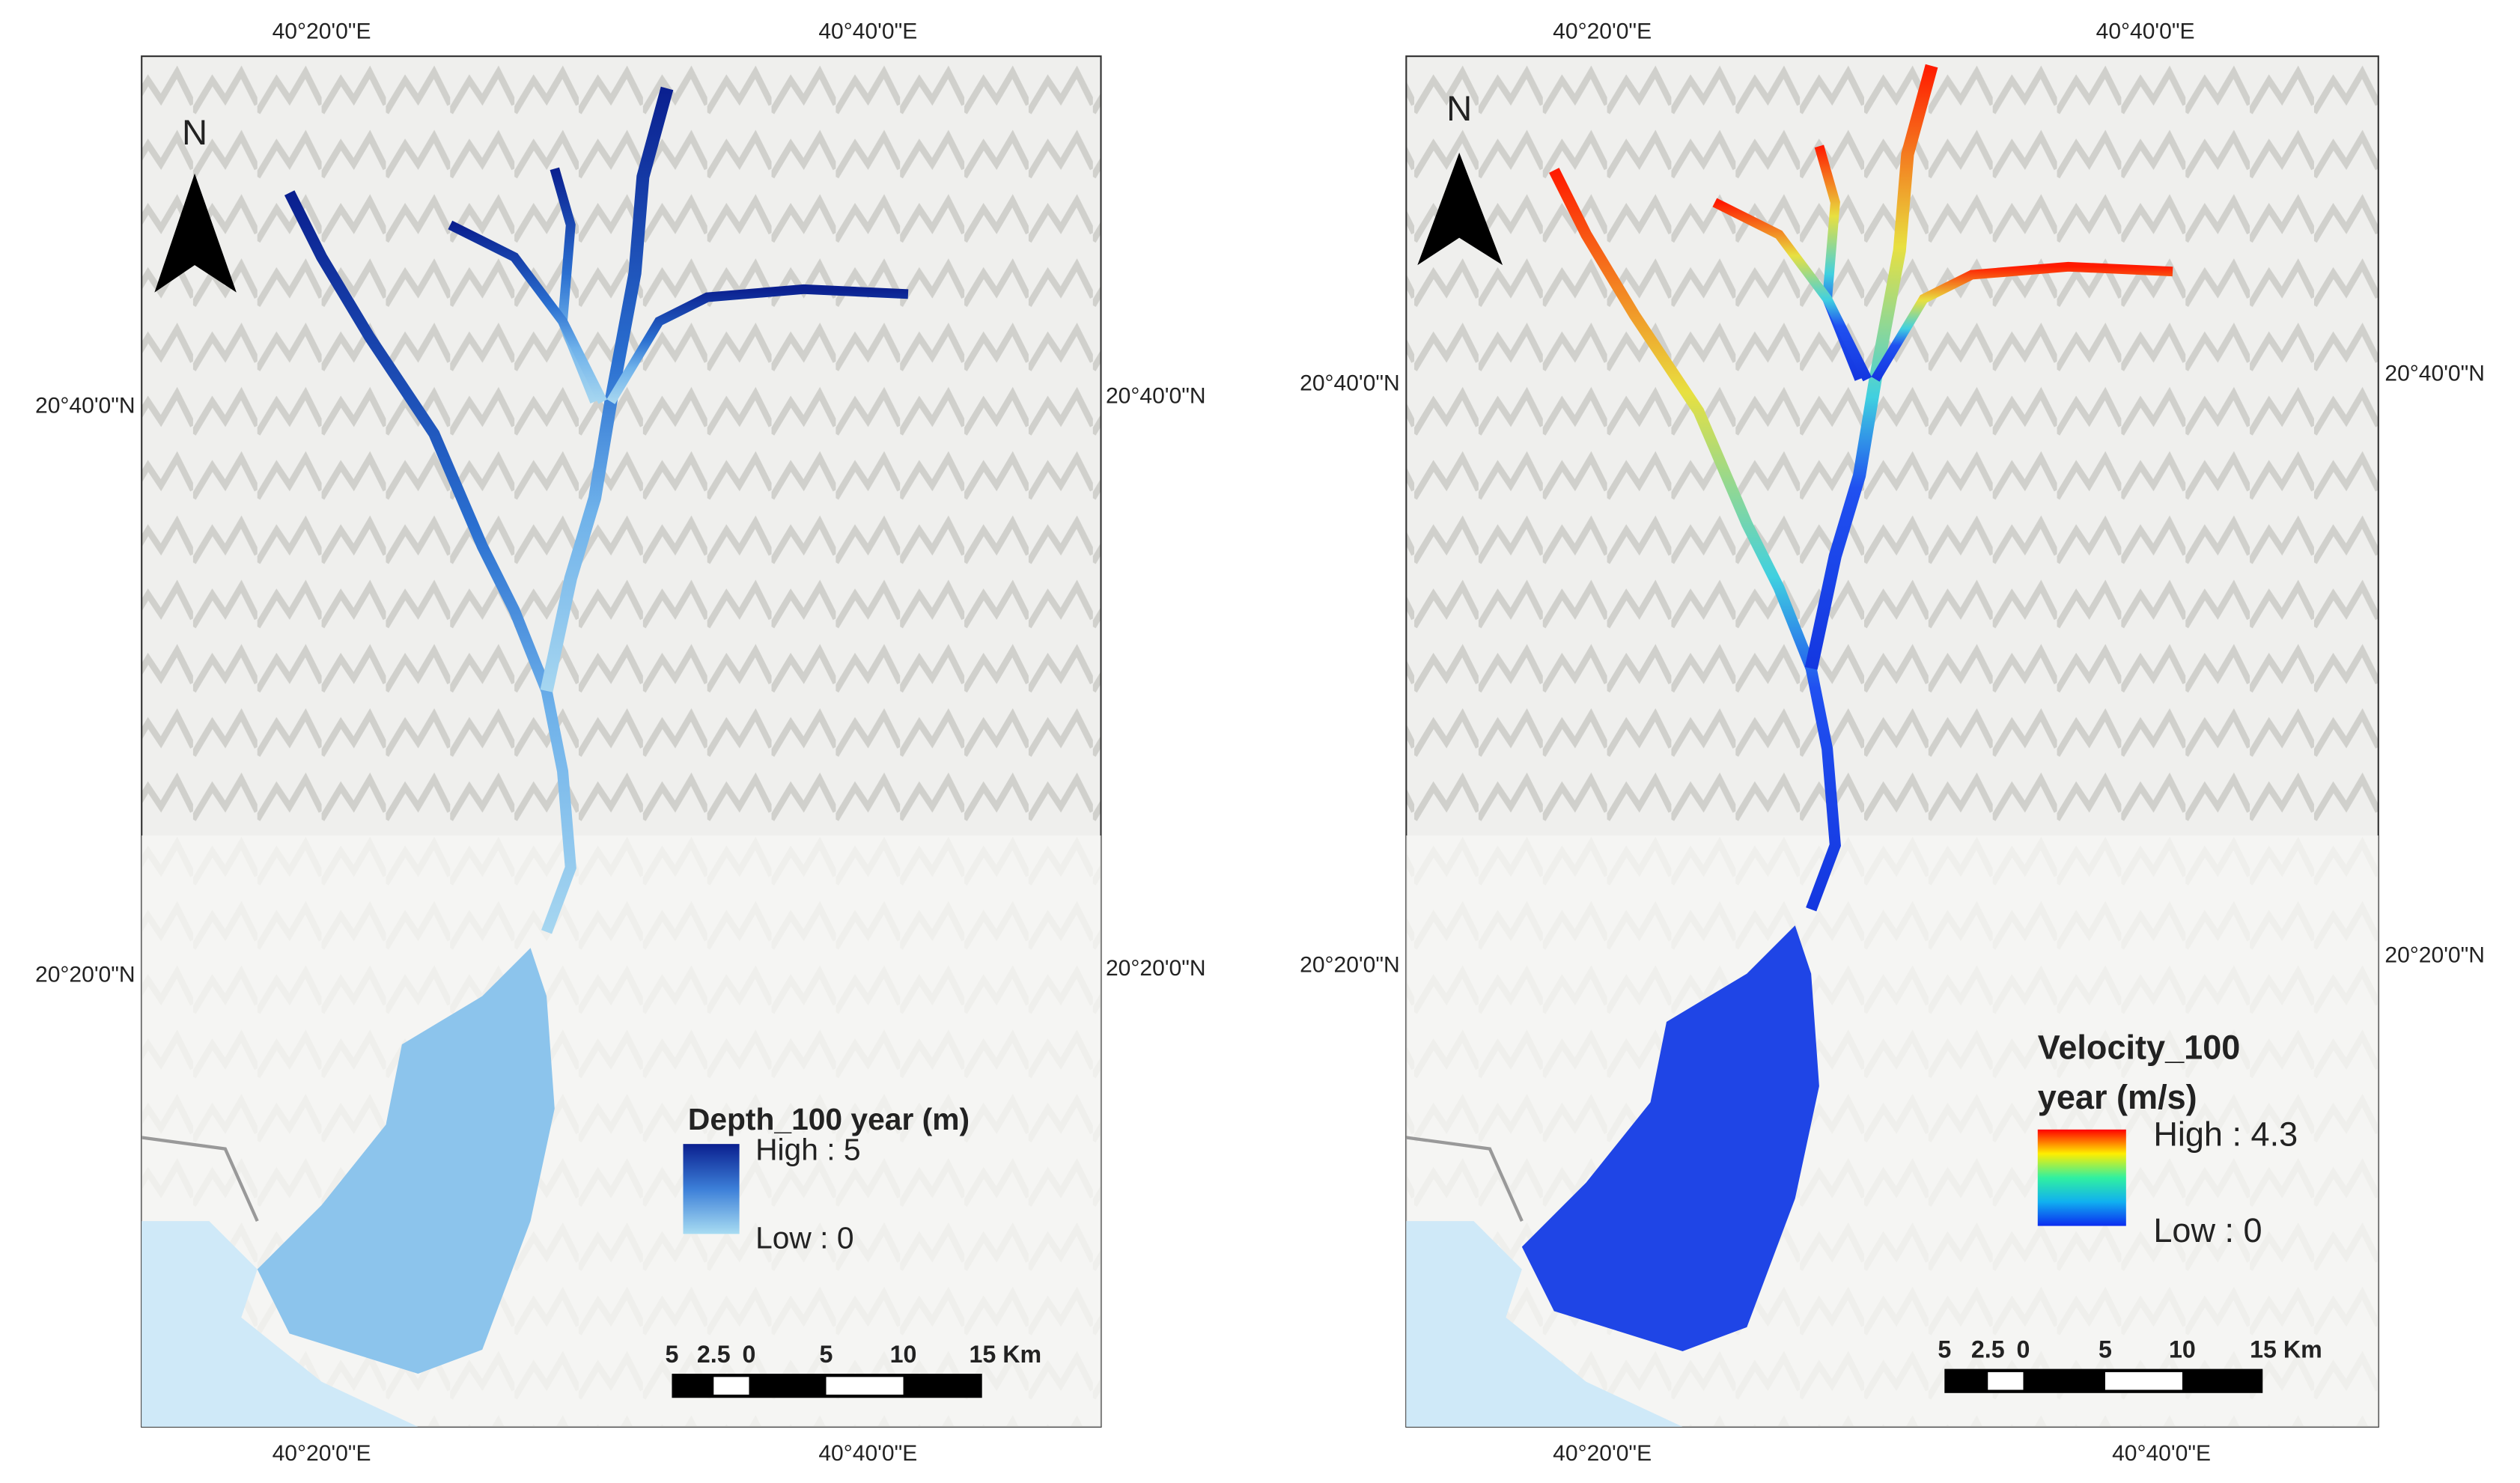 Image resolution: width=2520 pixels, height=1483 pixels. What do you see at coordinates (2117, 1097) in the screenshot?
I see `legend-title: year (m/s)` at bounding box center [2117, 1097].